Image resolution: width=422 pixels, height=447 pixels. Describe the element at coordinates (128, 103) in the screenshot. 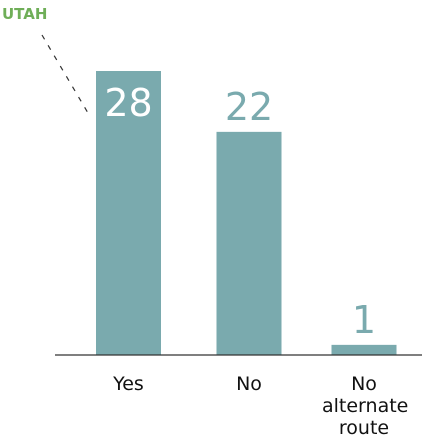

I see `data-label: 28` at that location.